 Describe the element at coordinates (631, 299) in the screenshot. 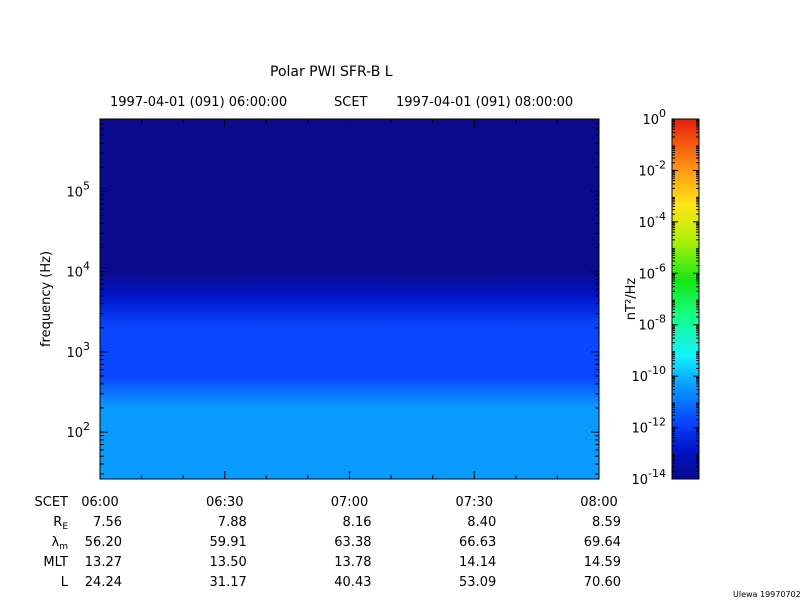

I see `colorbar-label: nT²/Hz` at that location.